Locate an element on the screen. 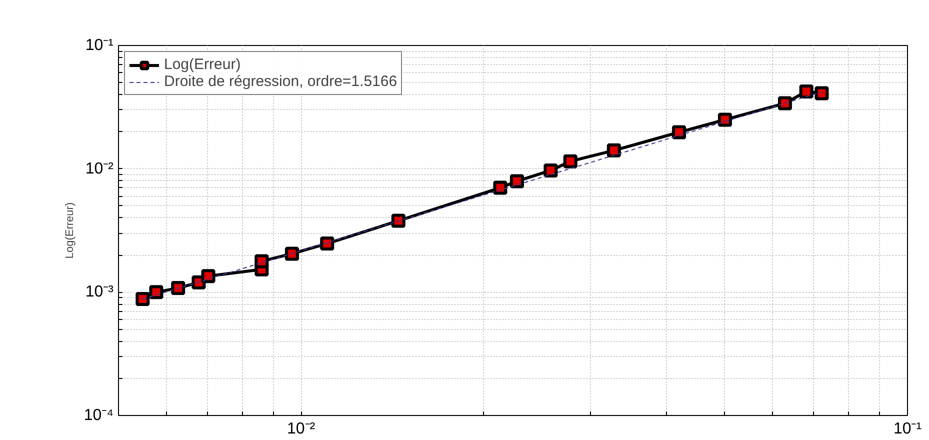 The height and width of the screenshot is (440, 929). y-tick-label: 10⁻¹ is located at coordinates (99, 45).